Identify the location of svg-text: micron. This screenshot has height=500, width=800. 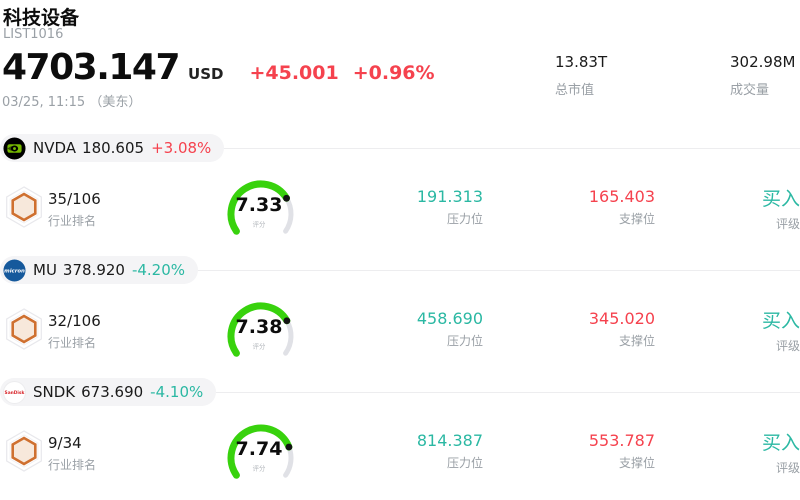
(14, 271).